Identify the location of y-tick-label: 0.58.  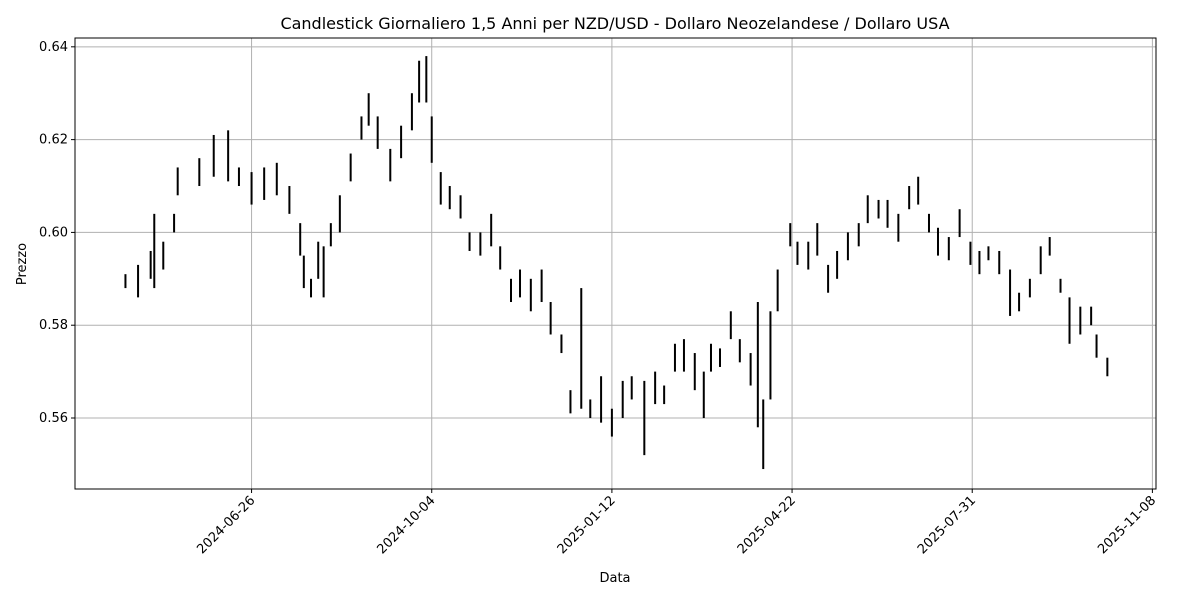
(53, 325).